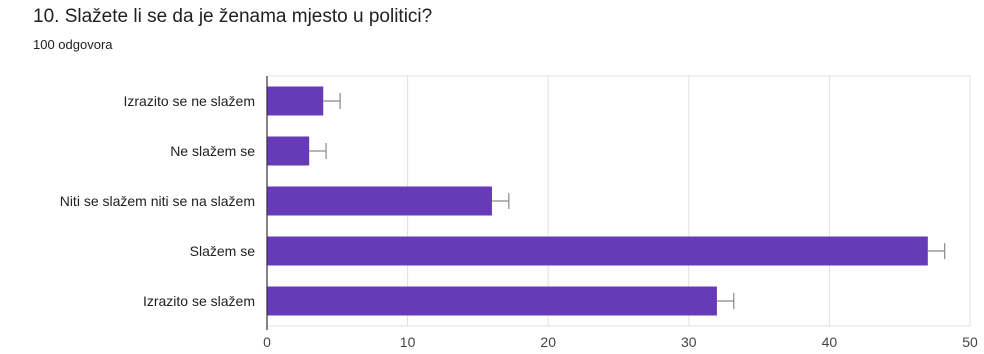  Describe the element at coordinates (190, 101) in the screenshot. I see `category-label-0: Izrazito se ne slažem` at that location.